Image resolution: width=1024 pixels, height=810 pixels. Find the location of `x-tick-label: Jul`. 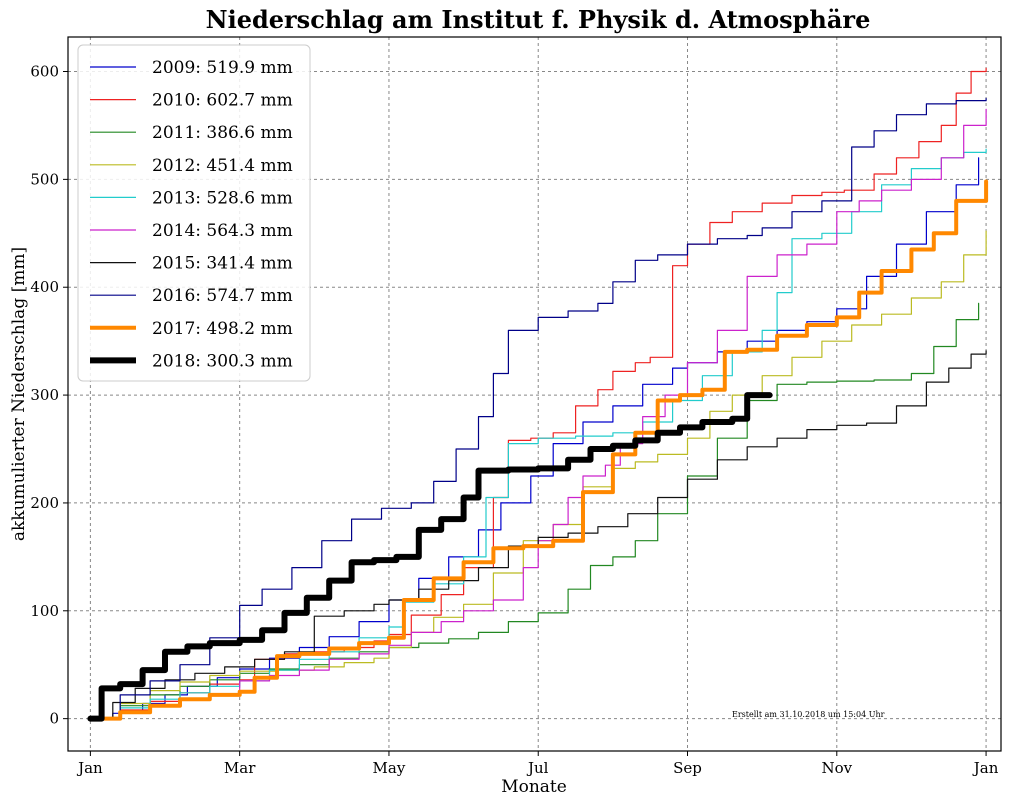

x-tick-label: Jul is located at coordinates (537, 768).